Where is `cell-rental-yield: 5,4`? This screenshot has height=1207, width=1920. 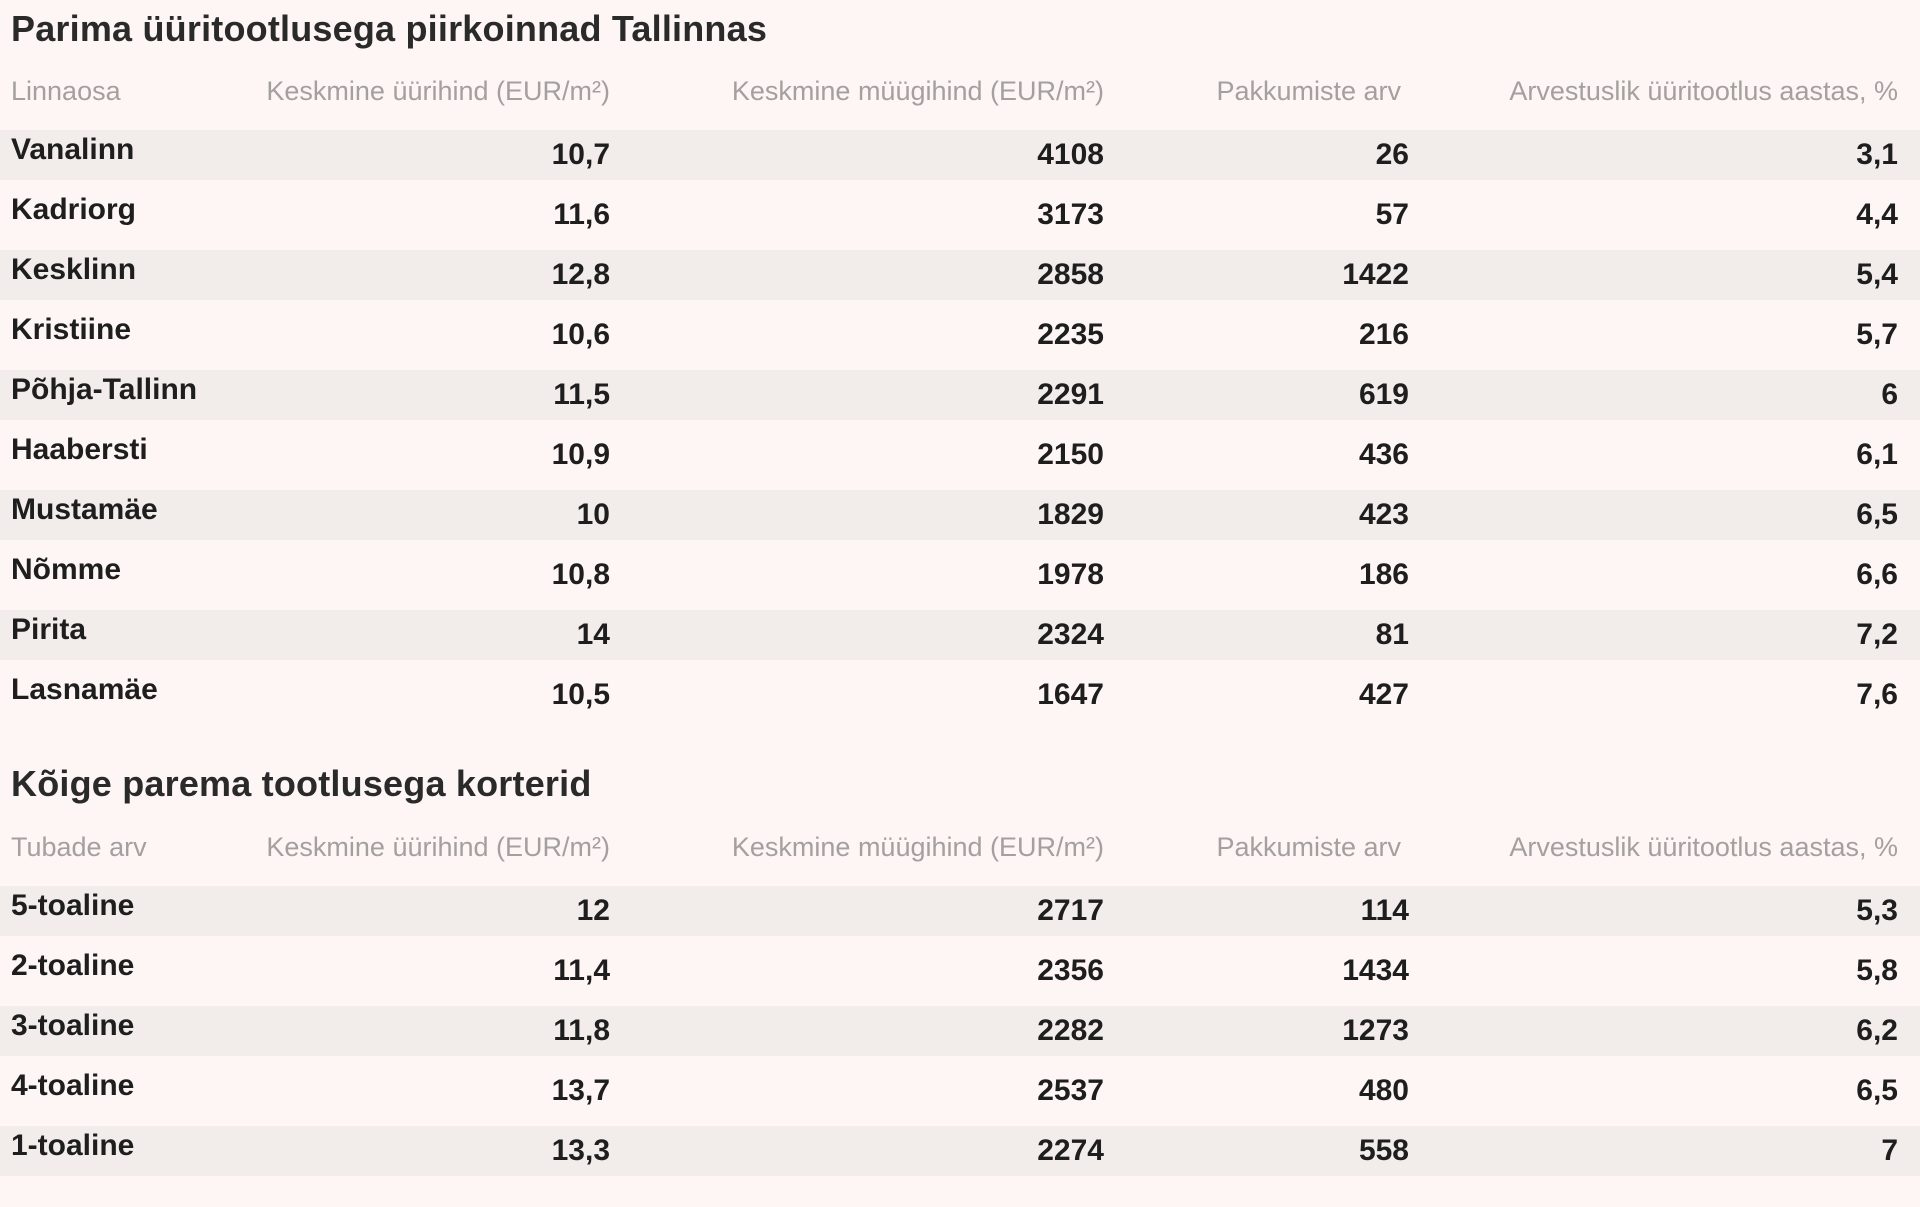 cell-rental-yield: 5,4 is located at coordinates (1877, 274).